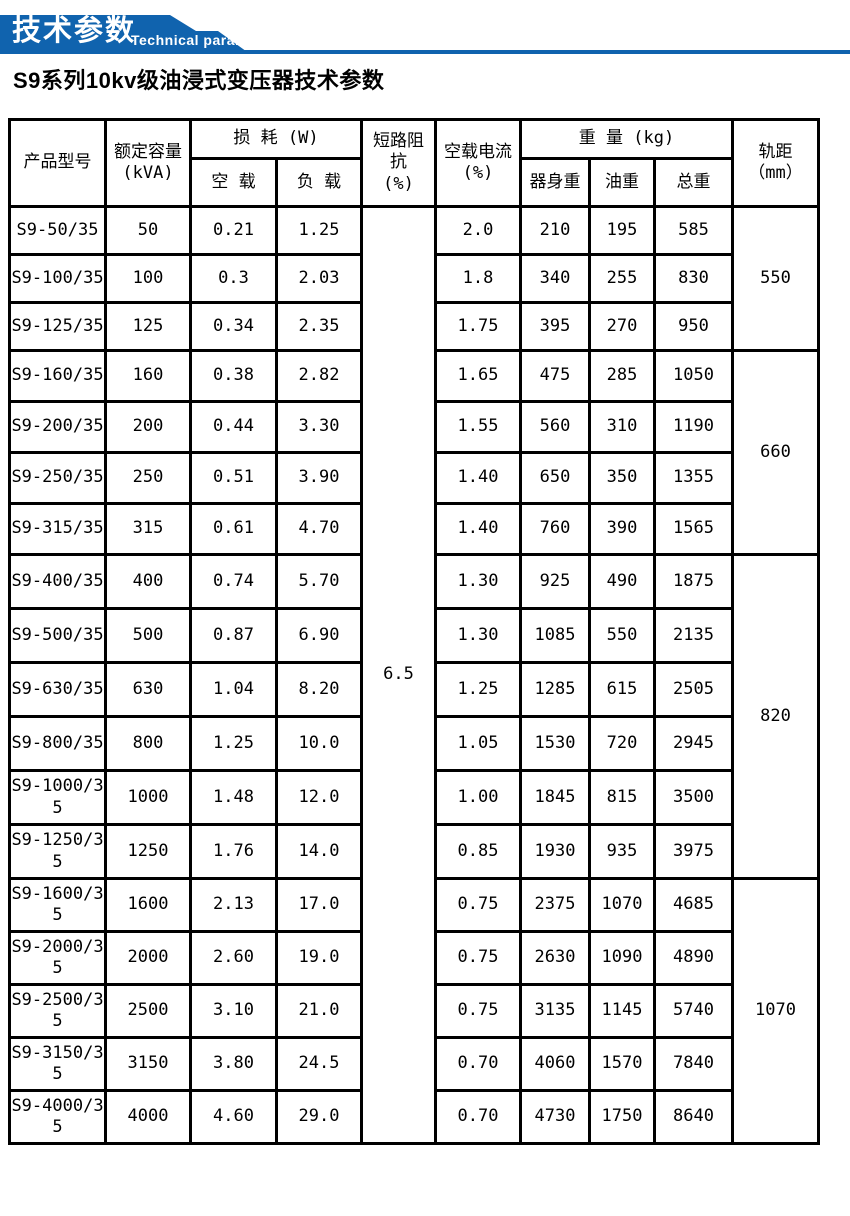  I want to click on total-weight-cell: 1875, so click(693, 581).